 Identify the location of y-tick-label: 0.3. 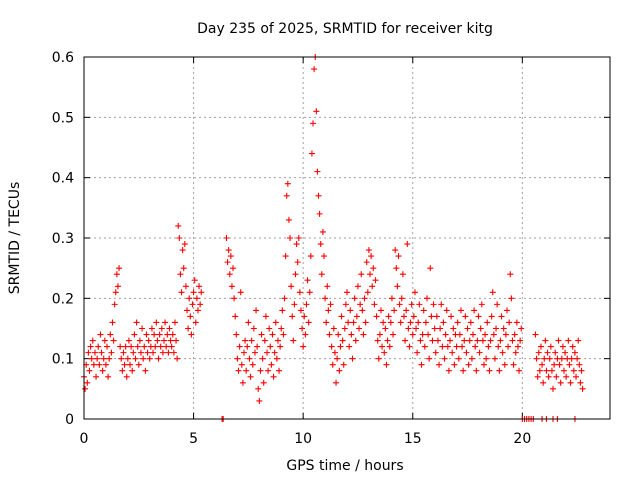
(63, 239).